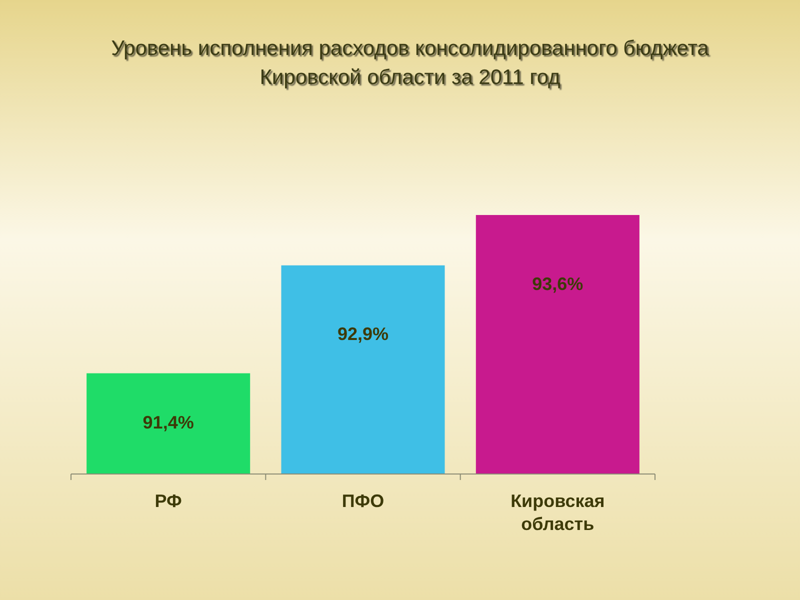 This screenshot has height=600, width=800. I want to click on x-tick-label: Кировская область, so click(557, 512).